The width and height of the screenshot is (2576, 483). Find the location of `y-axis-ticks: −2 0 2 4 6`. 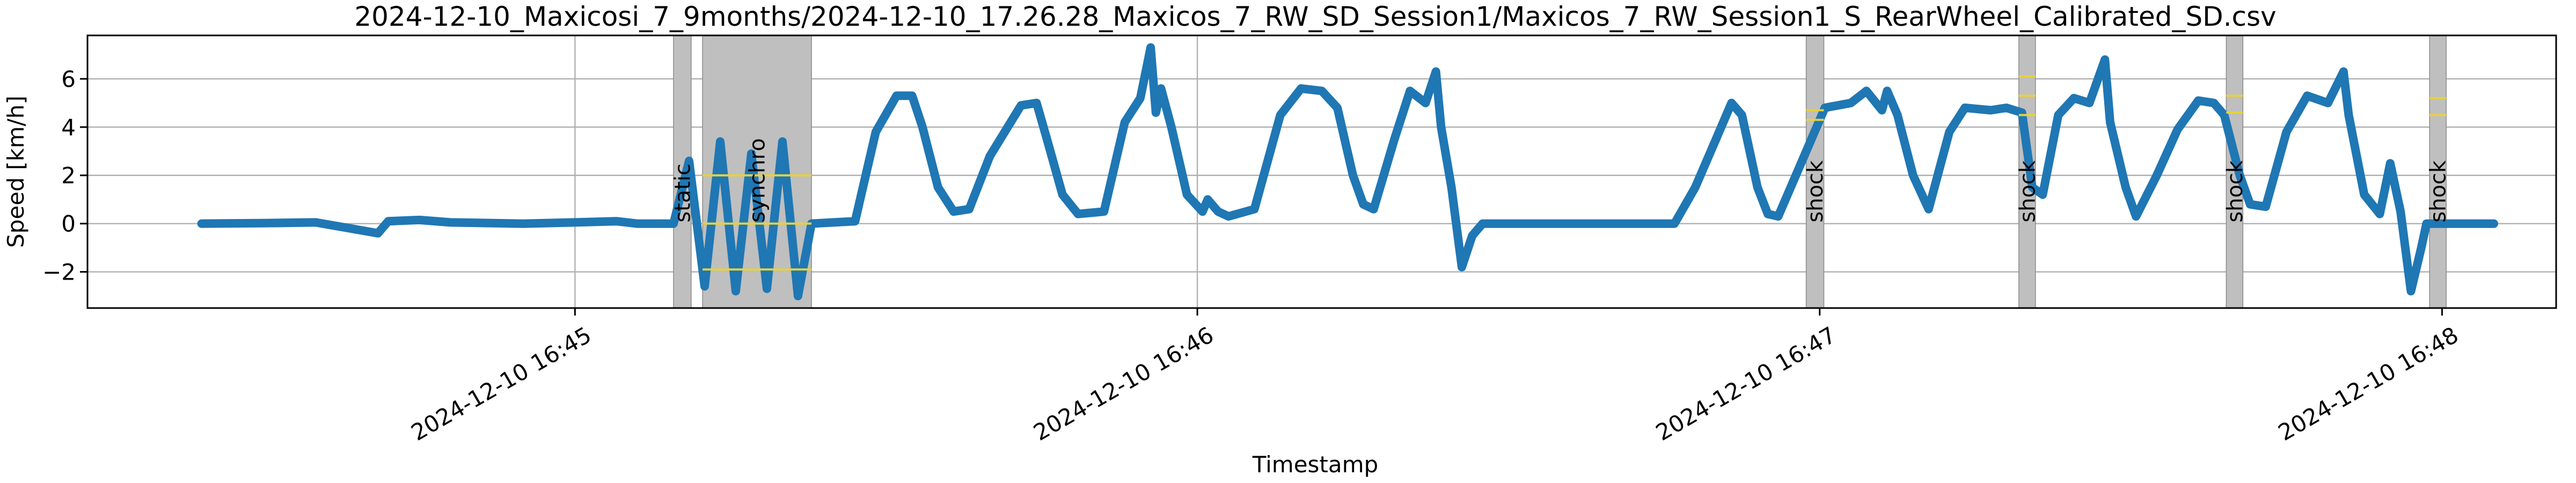

y-axis-ticks: −2 0 2 4 6 is located at coordinates (64, 176).